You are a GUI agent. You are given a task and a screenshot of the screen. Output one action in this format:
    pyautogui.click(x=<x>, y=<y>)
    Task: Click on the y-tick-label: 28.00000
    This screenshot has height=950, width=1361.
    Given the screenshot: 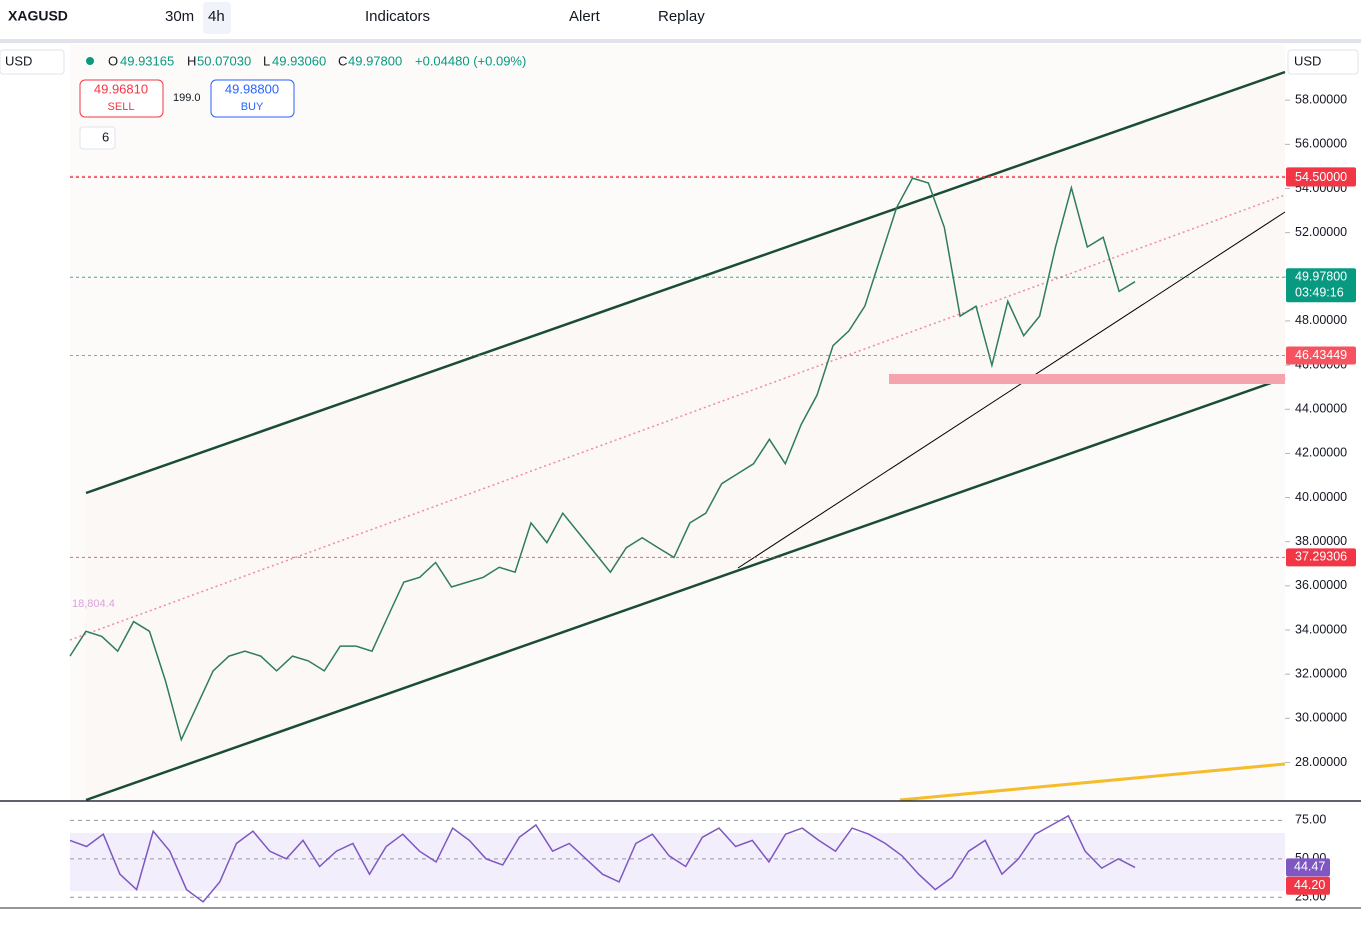 What is the action you would take?
    pyautogui.click(x=1321, y=762)
    